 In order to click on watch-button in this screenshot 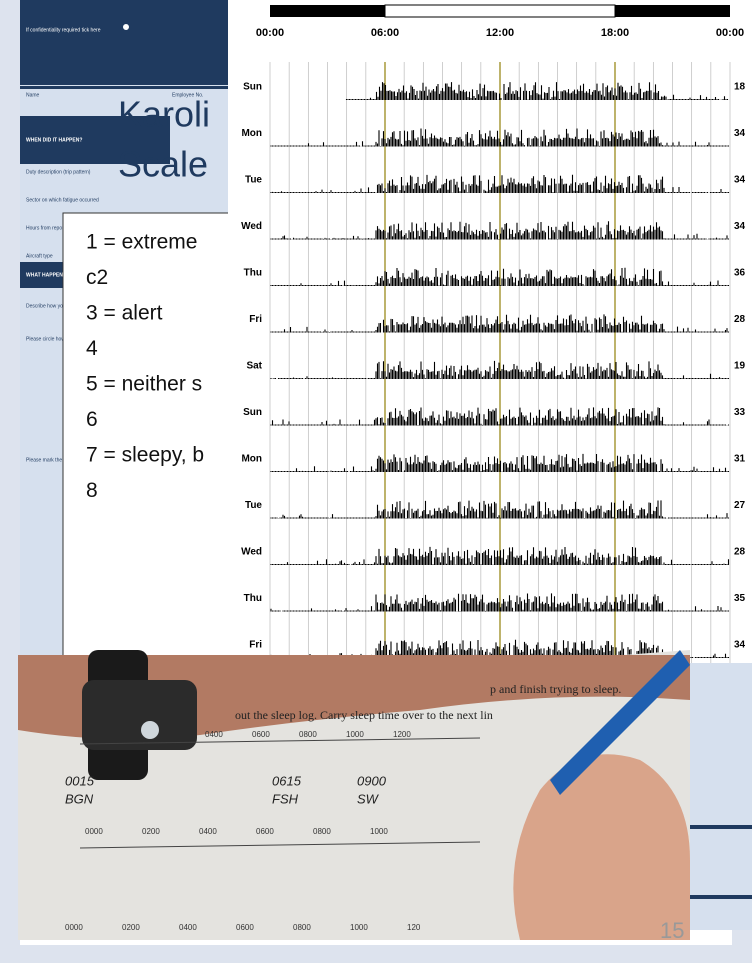, I will do `click(150, 730)`.